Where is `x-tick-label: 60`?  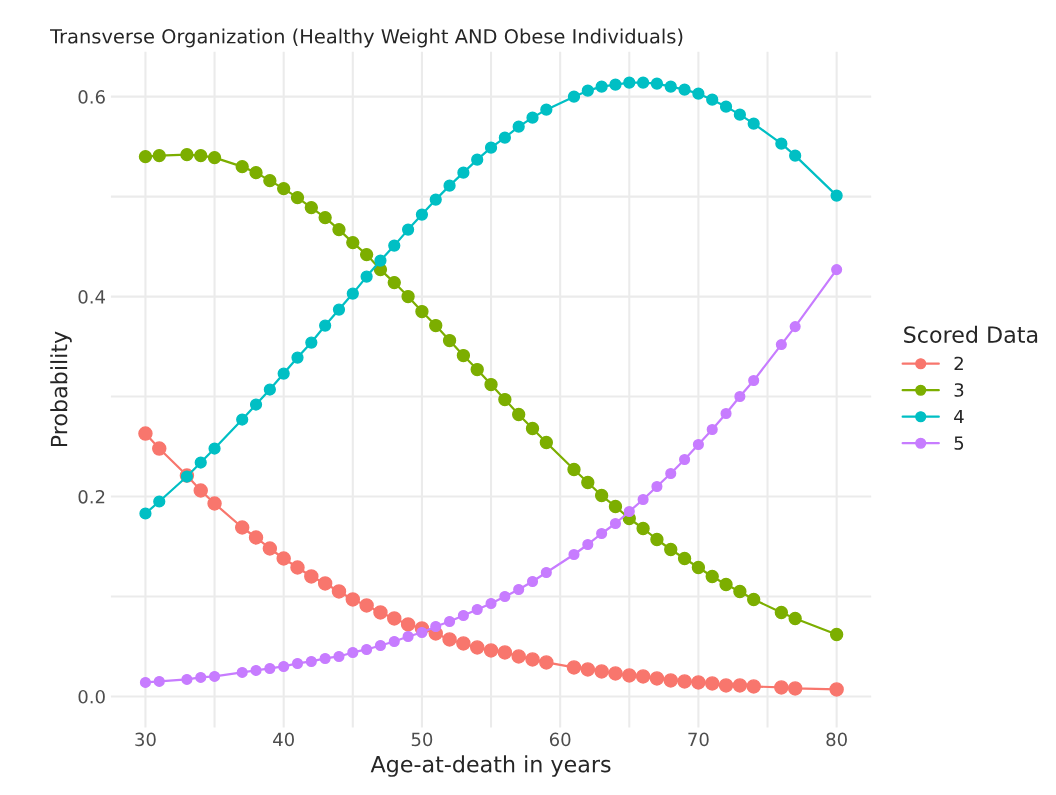
x-tick-label: 60 is located at coordinates (560, 739).